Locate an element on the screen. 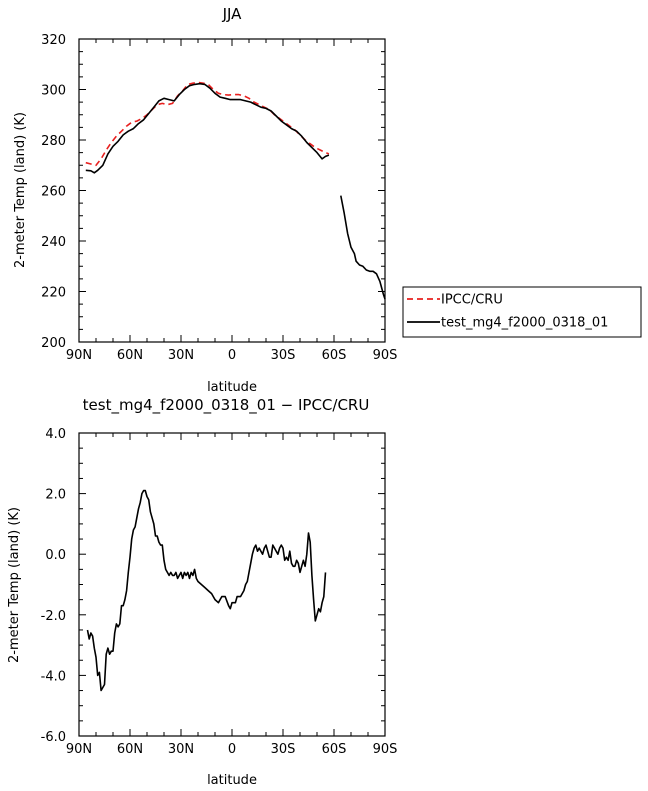  chart-top-ylabel: 2-meter Temp (land) (K) is located at coordinates (20, 190).